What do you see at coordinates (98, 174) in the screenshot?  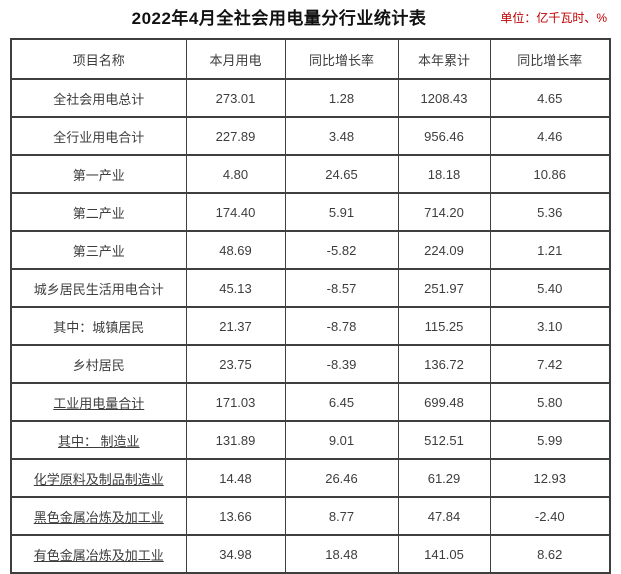 I see `row-label-cell: 第一产业` at bounding box center [98, 174].